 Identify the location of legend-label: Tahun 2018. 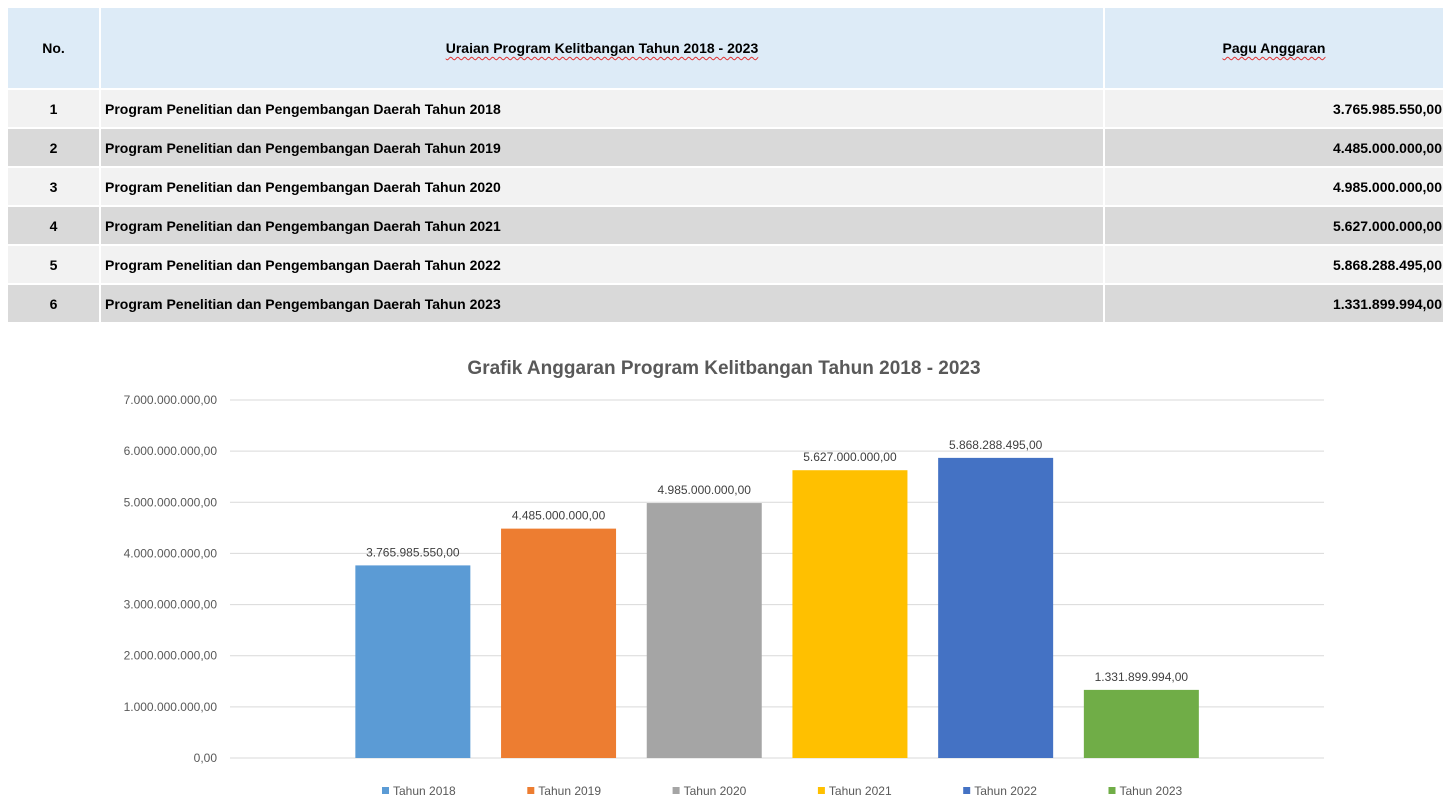
(424, 791).